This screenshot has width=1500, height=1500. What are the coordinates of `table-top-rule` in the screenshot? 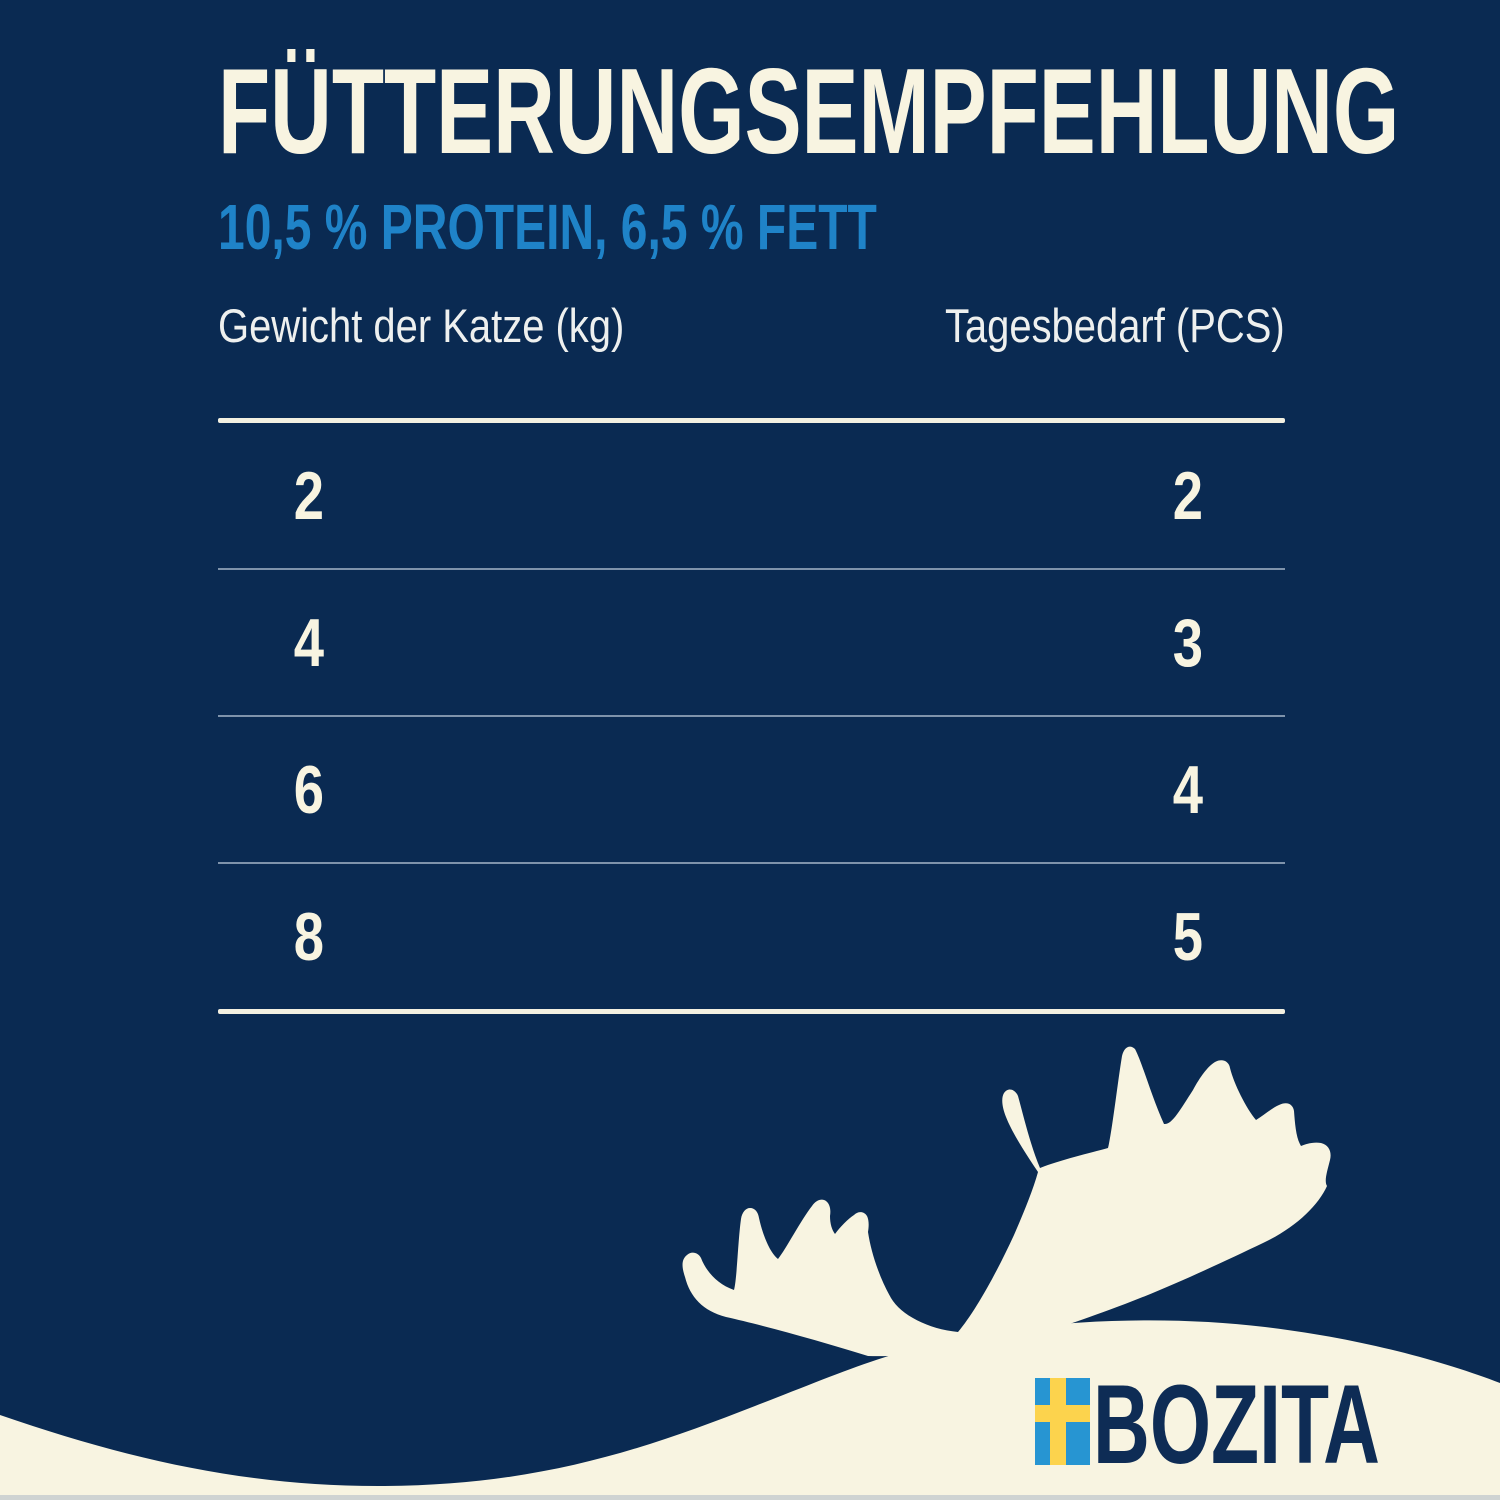 It's located at (751, 420).